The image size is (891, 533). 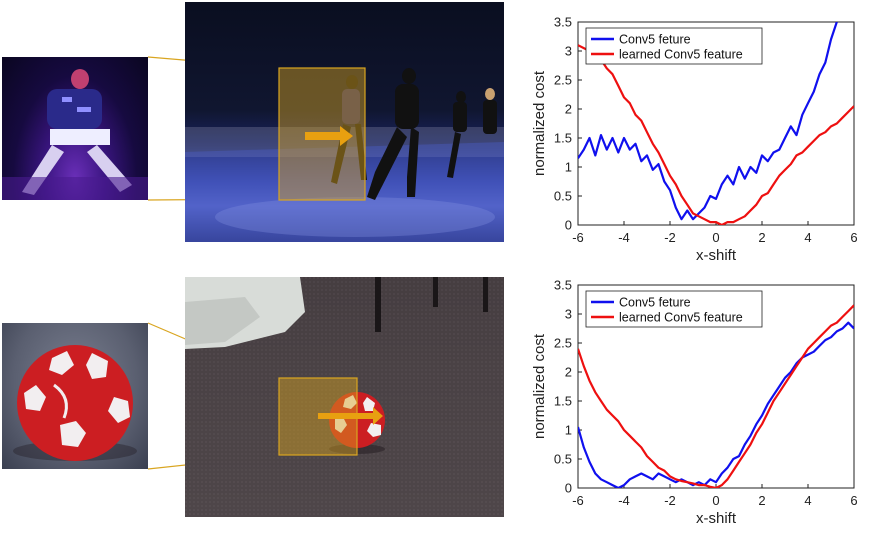 What do you see at coordinates (681, 318) in the screenshot?
I see `soccer-ball-legend-entry-1: learned Conv5 feature` at bounding box center [681, 318].